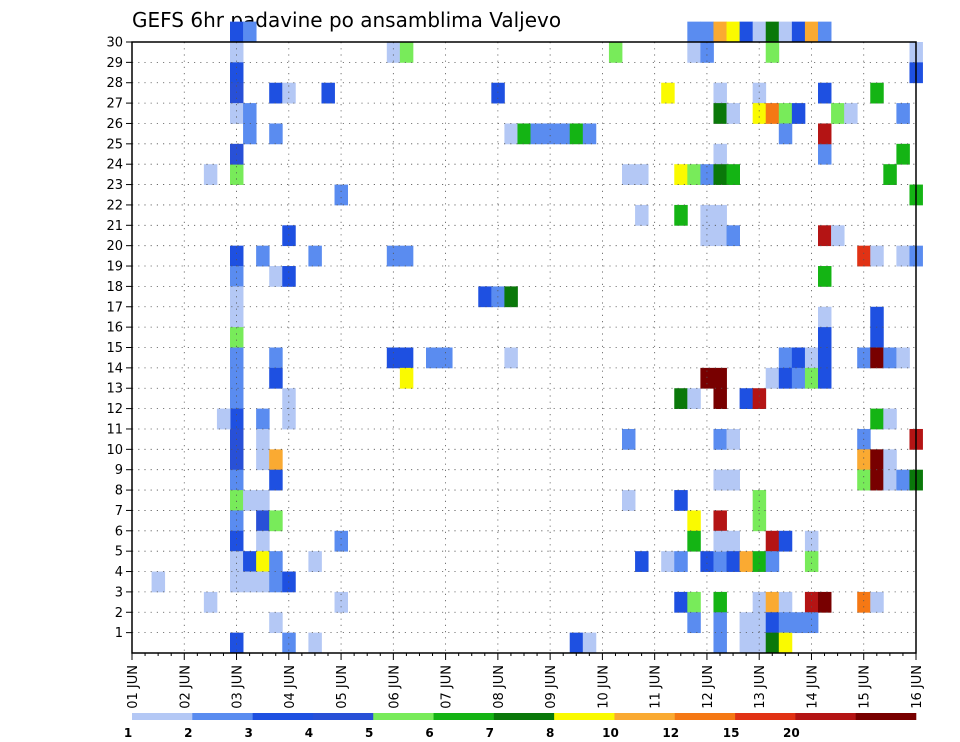  I want to click on y-tick-label-15: 16, so click(114, 328).